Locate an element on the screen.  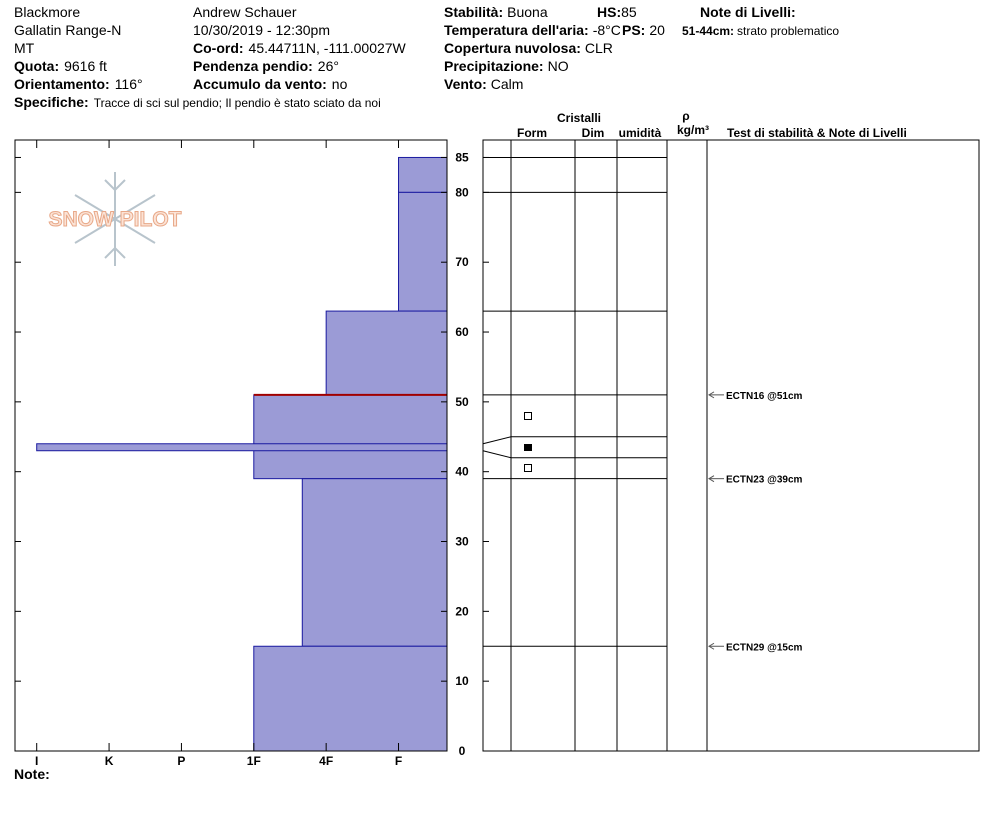
layer-note-label: 51-44cm: is located at coordinates (708, 31).